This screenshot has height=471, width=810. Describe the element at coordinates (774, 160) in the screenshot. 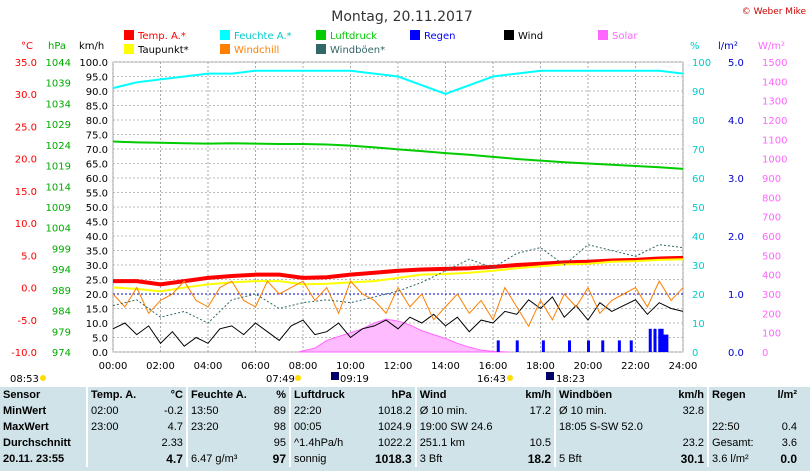

I see `tick-label-solar_wm2: 1000` at that location.